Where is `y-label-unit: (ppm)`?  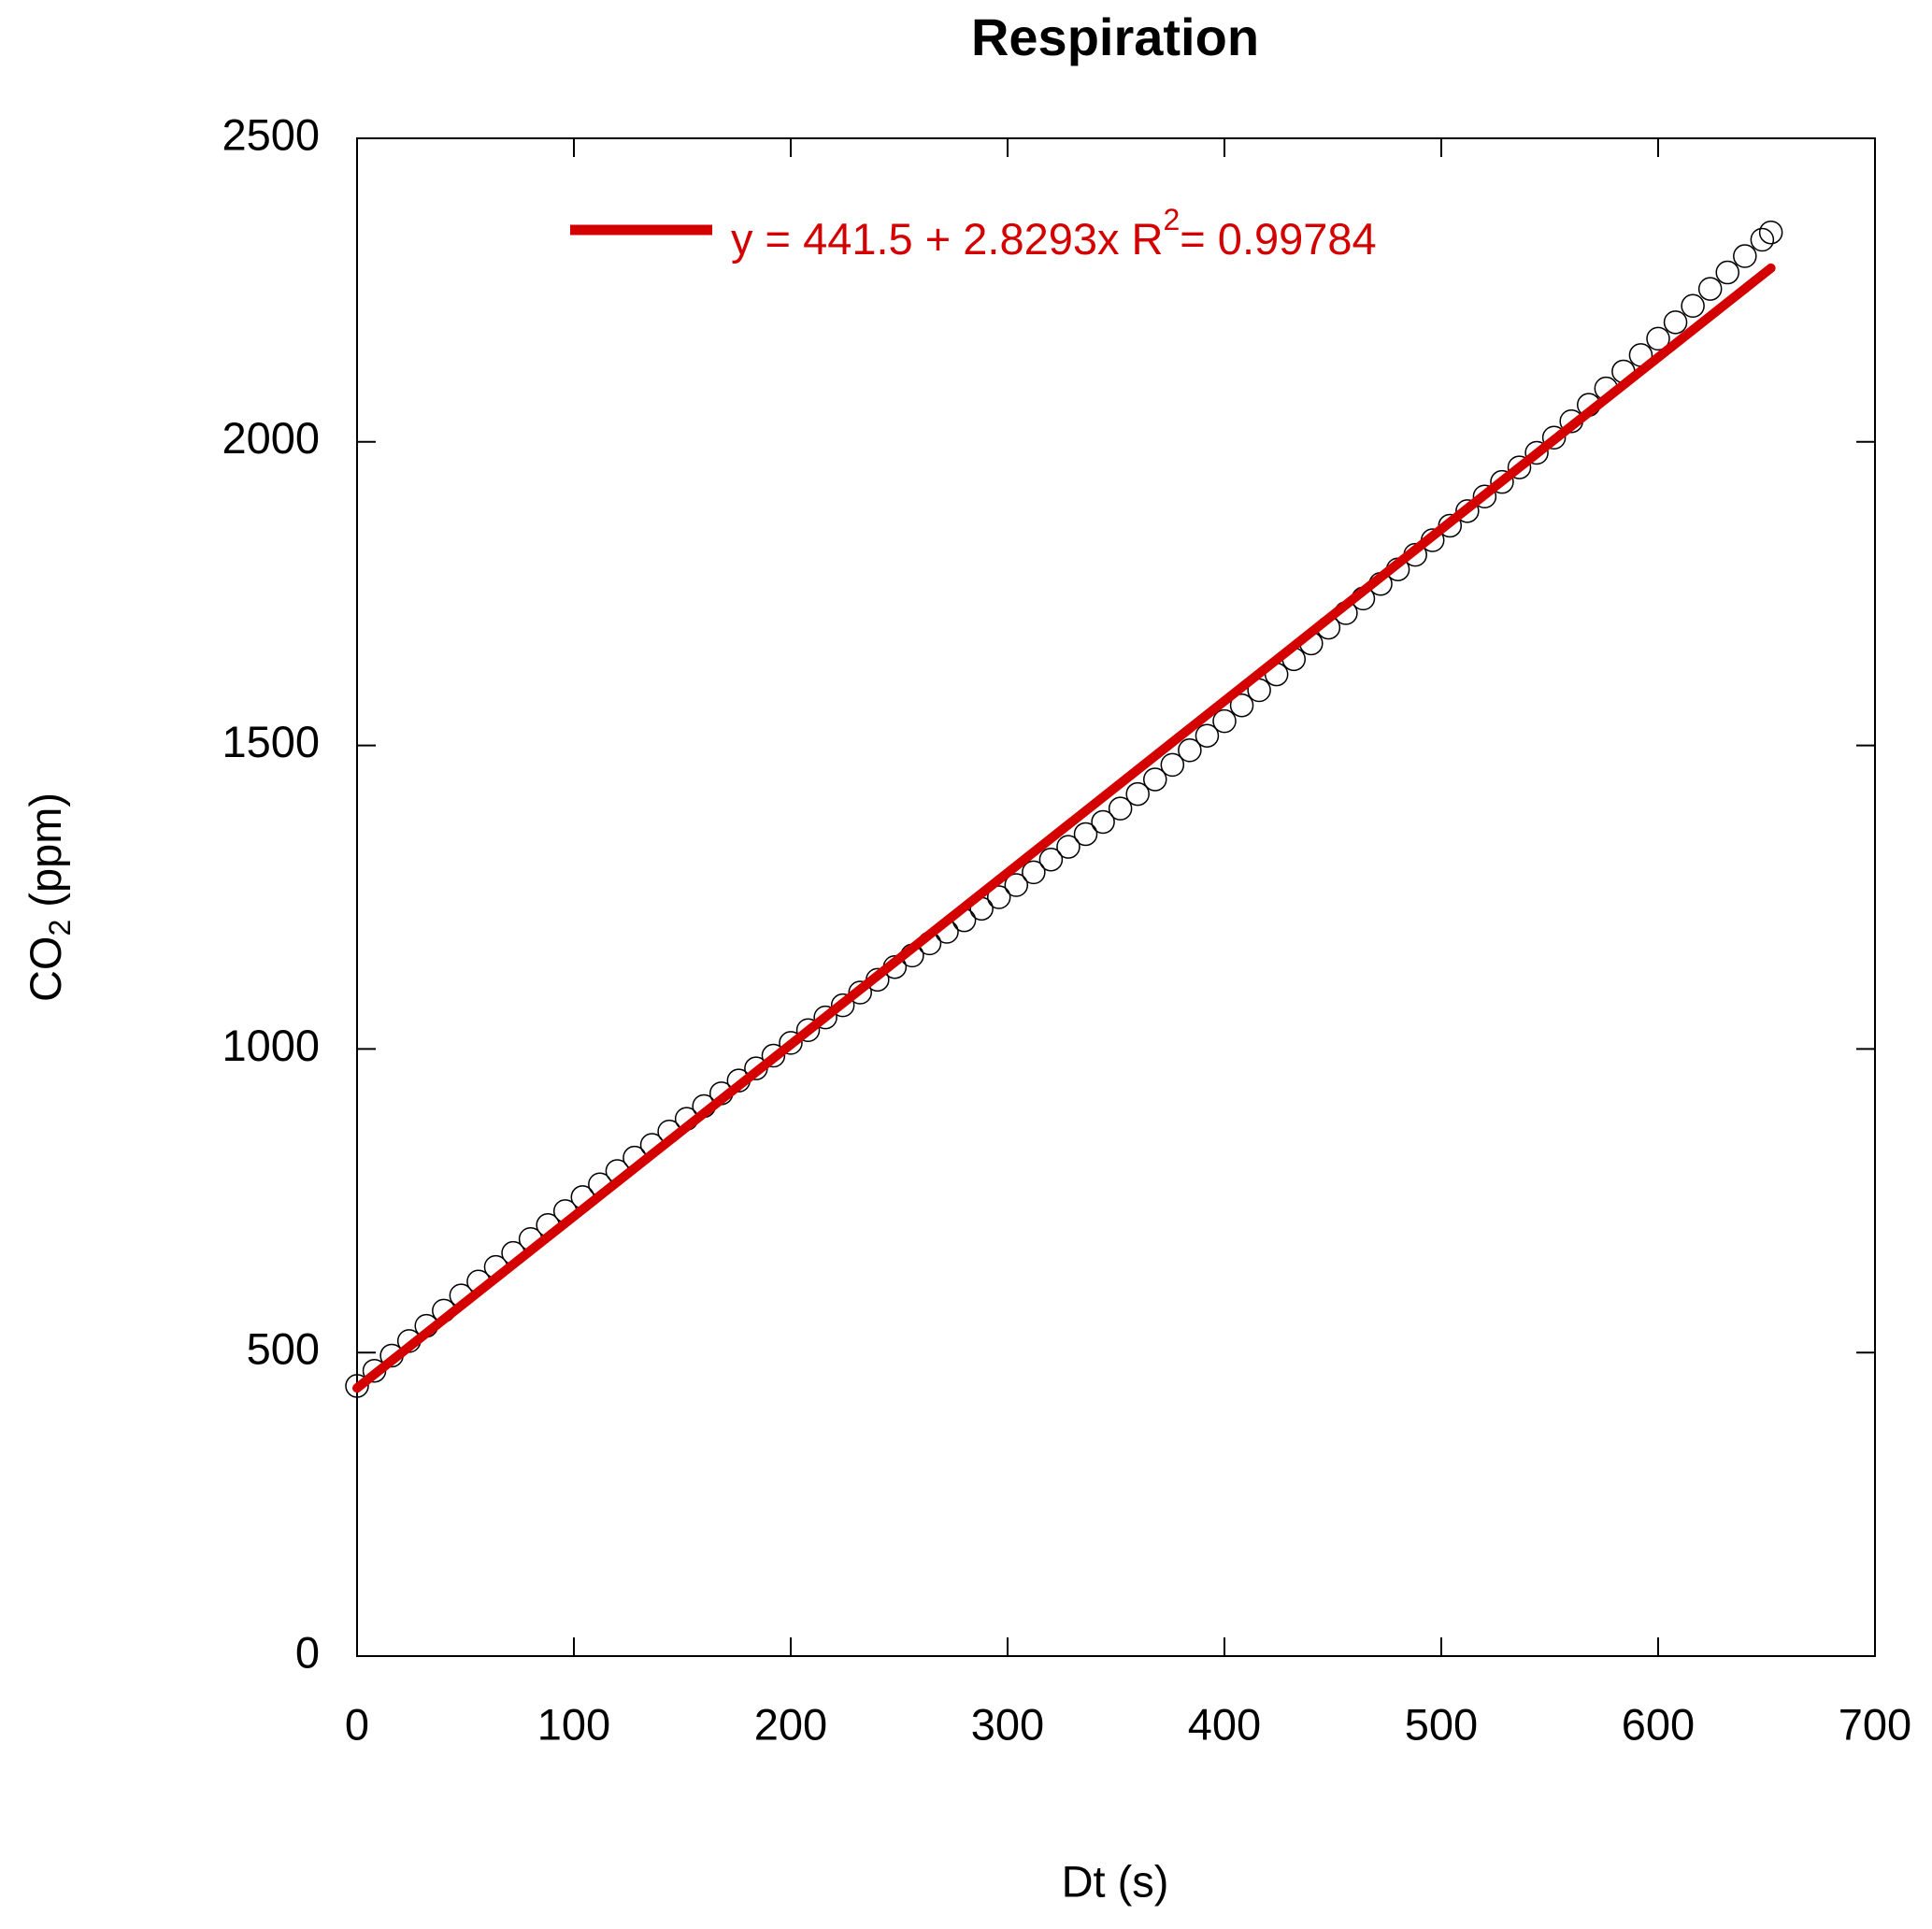 y-label-unit: (ppm) is located at coordinates (45, 856).